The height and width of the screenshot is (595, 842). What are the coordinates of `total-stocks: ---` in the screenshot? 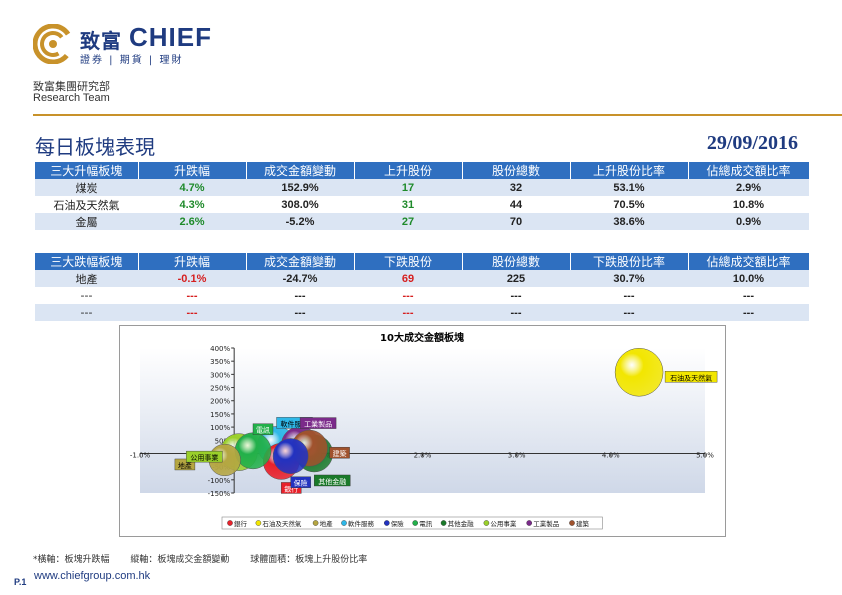 It's located at (516, 312).